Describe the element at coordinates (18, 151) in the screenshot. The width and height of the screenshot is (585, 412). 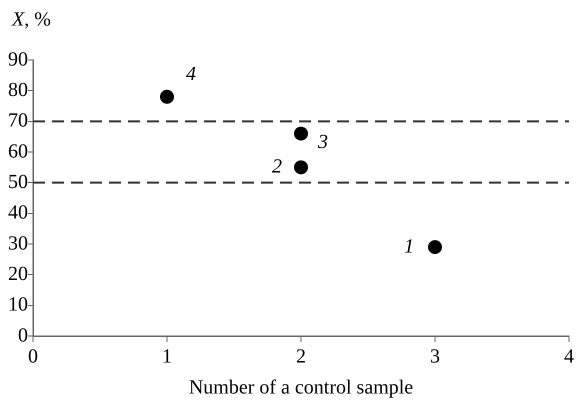
I see `y-tick-label: 60` at that location.